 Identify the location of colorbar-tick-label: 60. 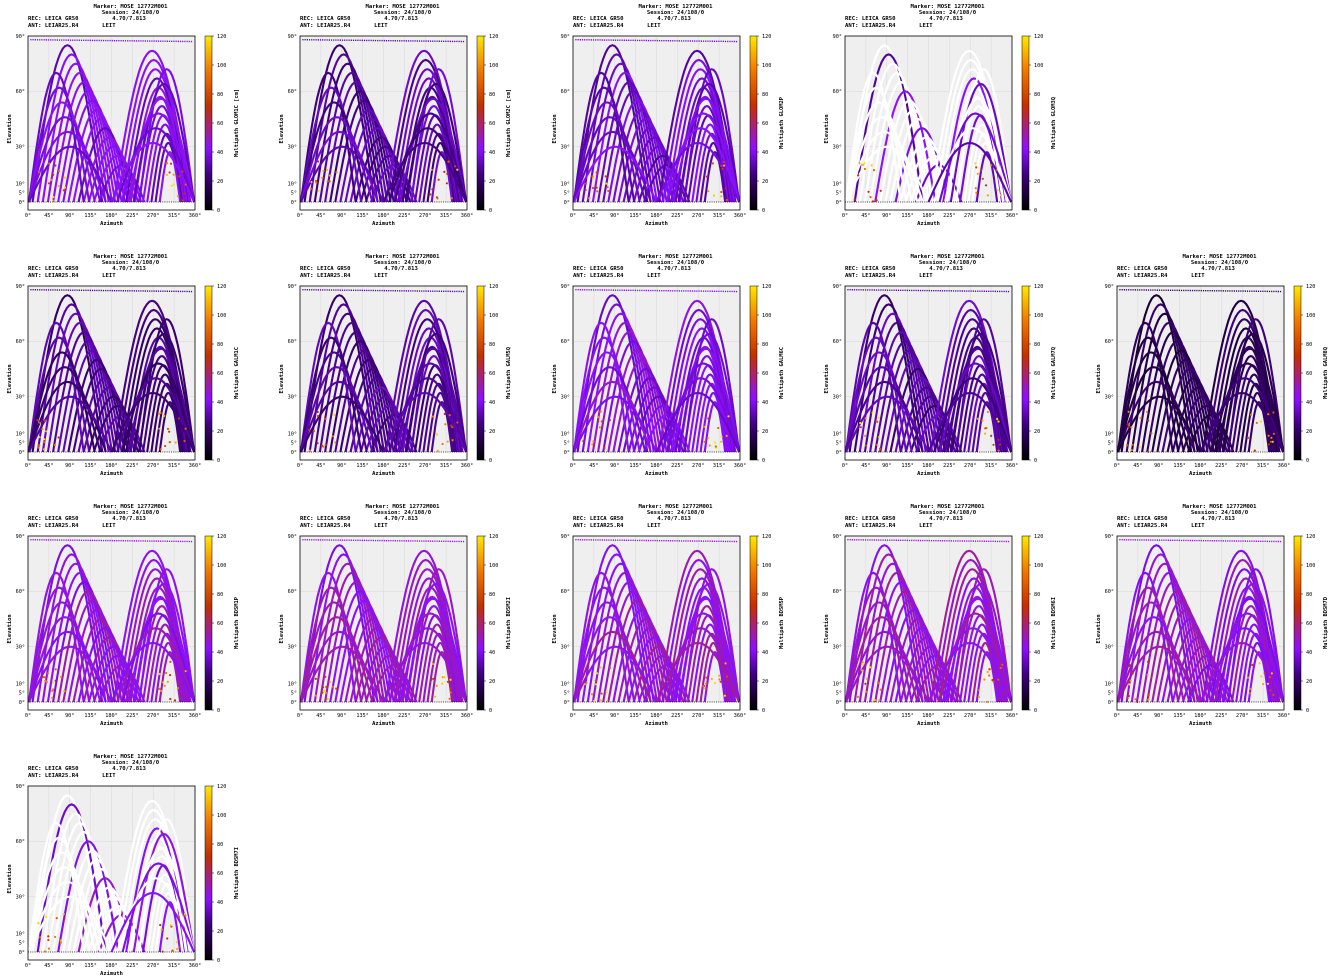
(492, 374).